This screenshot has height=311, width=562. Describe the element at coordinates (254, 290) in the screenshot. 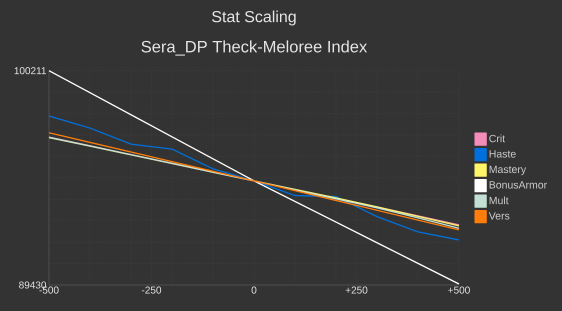

I see `x-tick-label: 0` at that location.